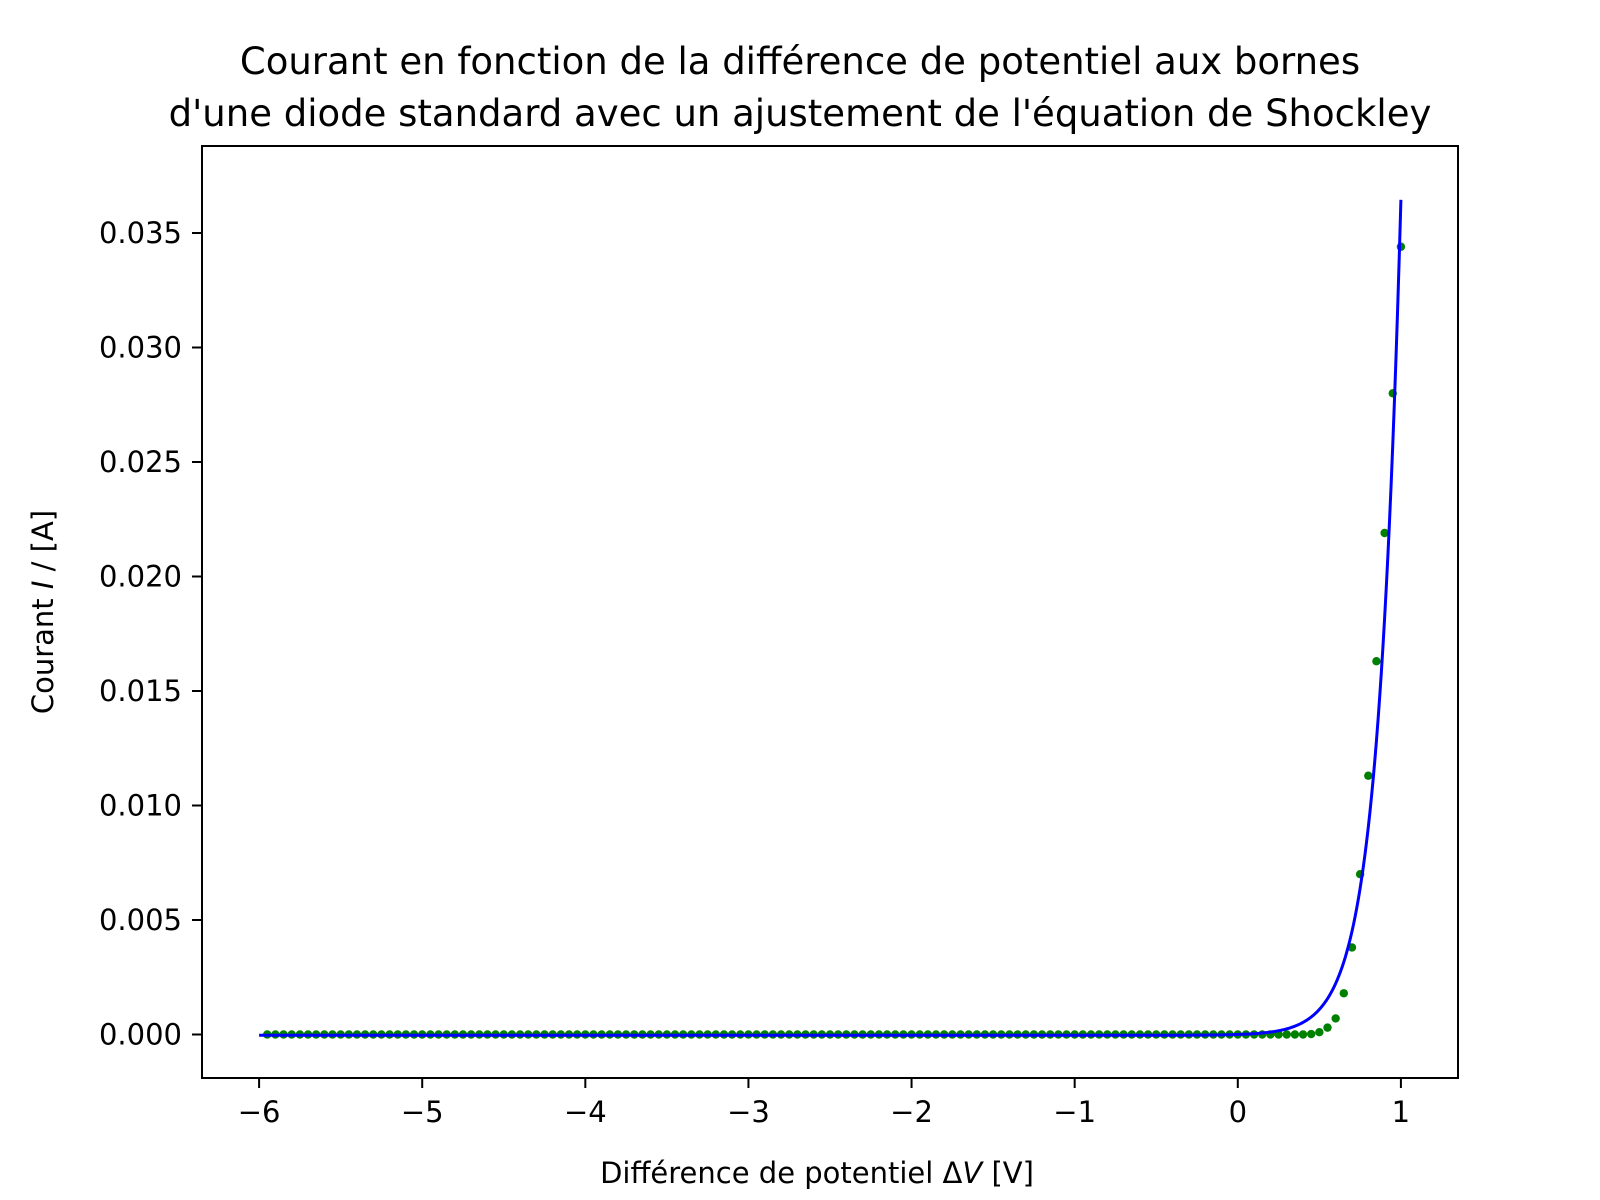  Describe the element at coordinates (140, 805) in the screenshot. I see `y-tick-label: 0.010` at that location.